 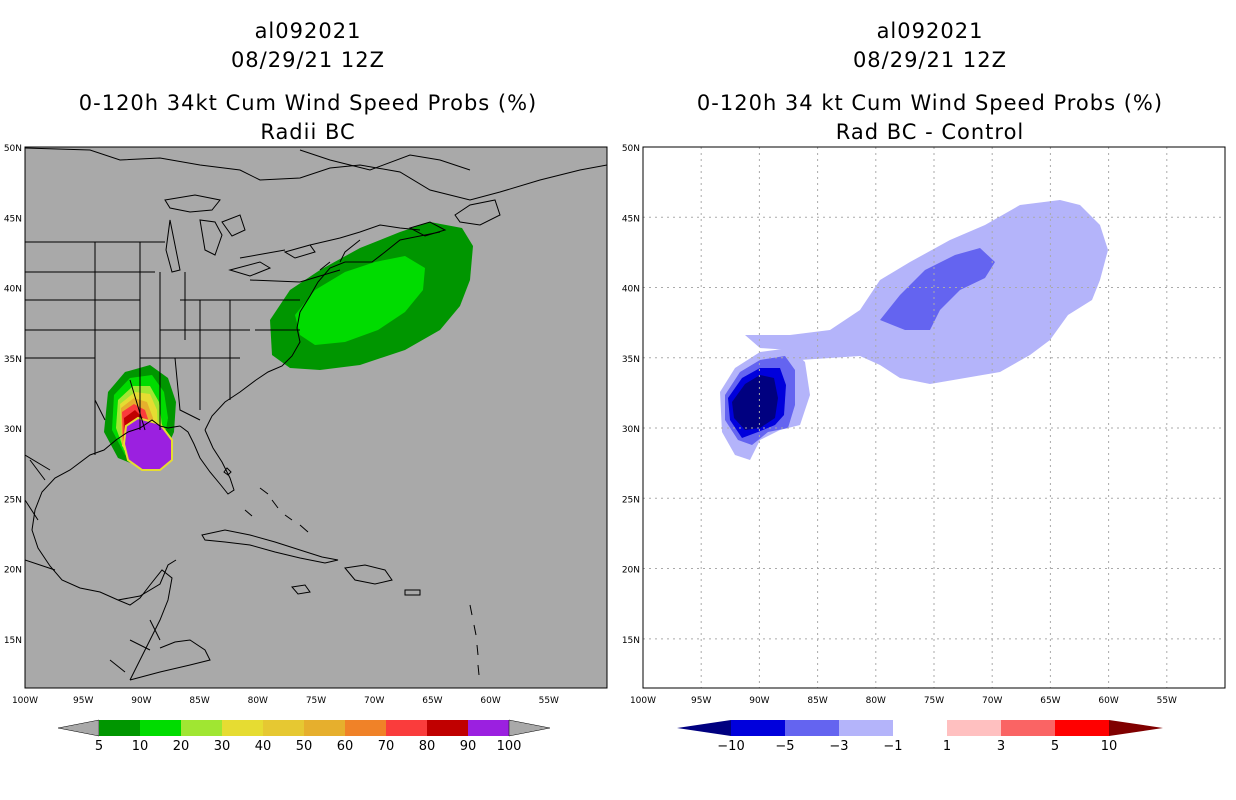 I want to click on right-datetime: 08/29/21 12Z, so click(x=930, y=60).